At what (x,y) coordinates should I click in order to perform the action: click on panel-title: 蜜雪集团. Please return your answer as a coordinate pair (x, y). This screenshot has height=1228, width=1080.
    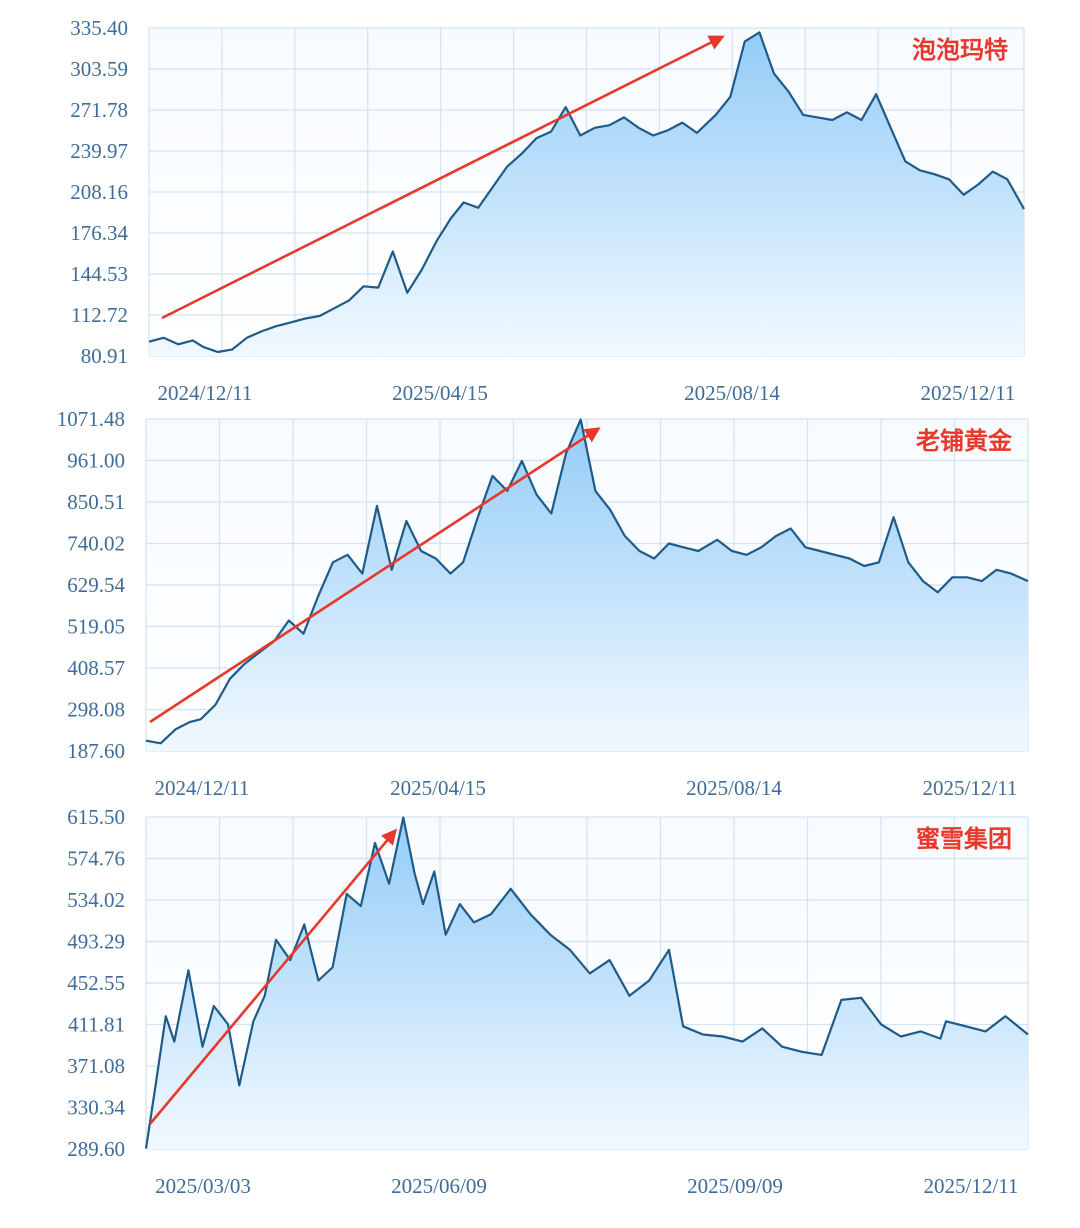
    Looking at the image, I should click on (964, 839).